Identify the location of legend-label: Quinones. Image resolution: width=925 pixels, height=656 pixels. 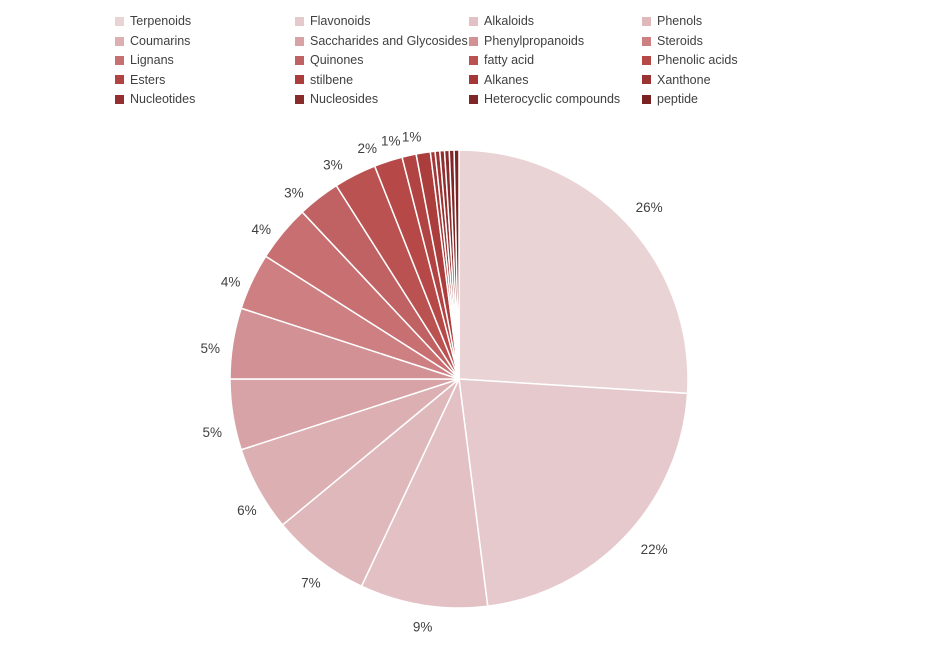
(337, 60).